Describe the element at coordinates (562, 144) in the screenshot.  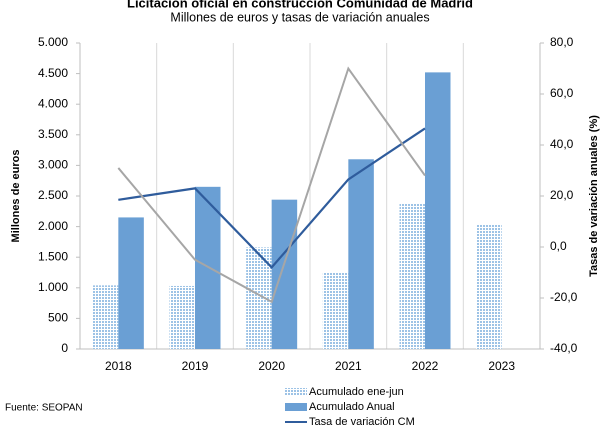
I see `y2-tick-label: 40,0` at that location.